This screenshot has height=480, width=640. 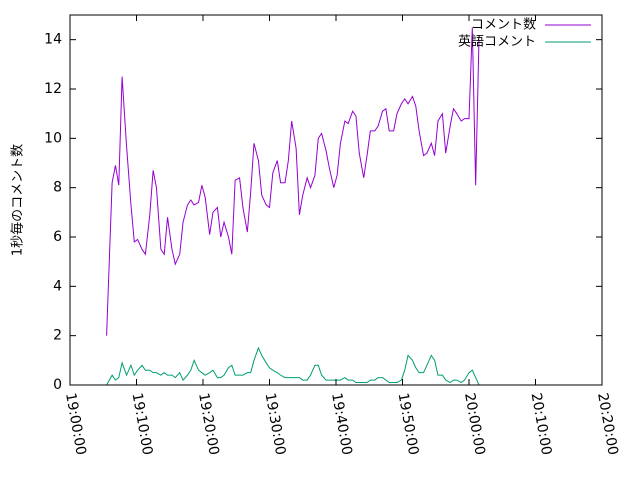 What do you see at coordinates (208, 424) in the screenshot?
I see `x-tick-label: 19:20:00` at bounding box center [208, 424].